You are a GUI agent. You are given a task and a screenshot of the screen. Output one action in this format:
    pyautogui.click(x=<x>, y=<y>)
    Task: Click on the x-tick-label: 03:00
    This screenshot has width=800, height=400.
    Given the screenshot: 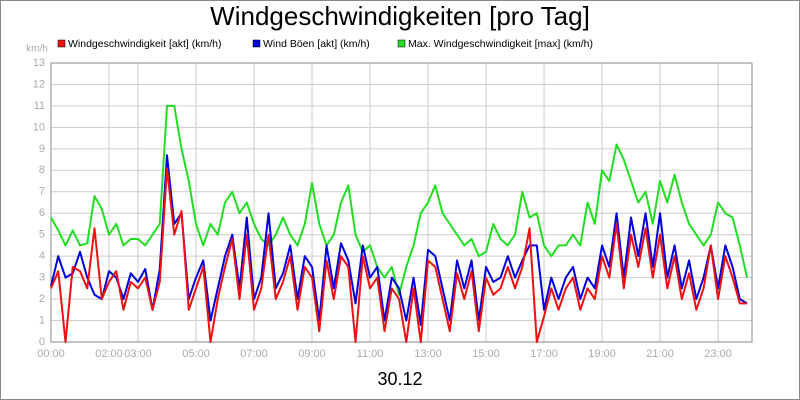 What is the action you would take?
    pyautogui.click(x=138, y=354)
    